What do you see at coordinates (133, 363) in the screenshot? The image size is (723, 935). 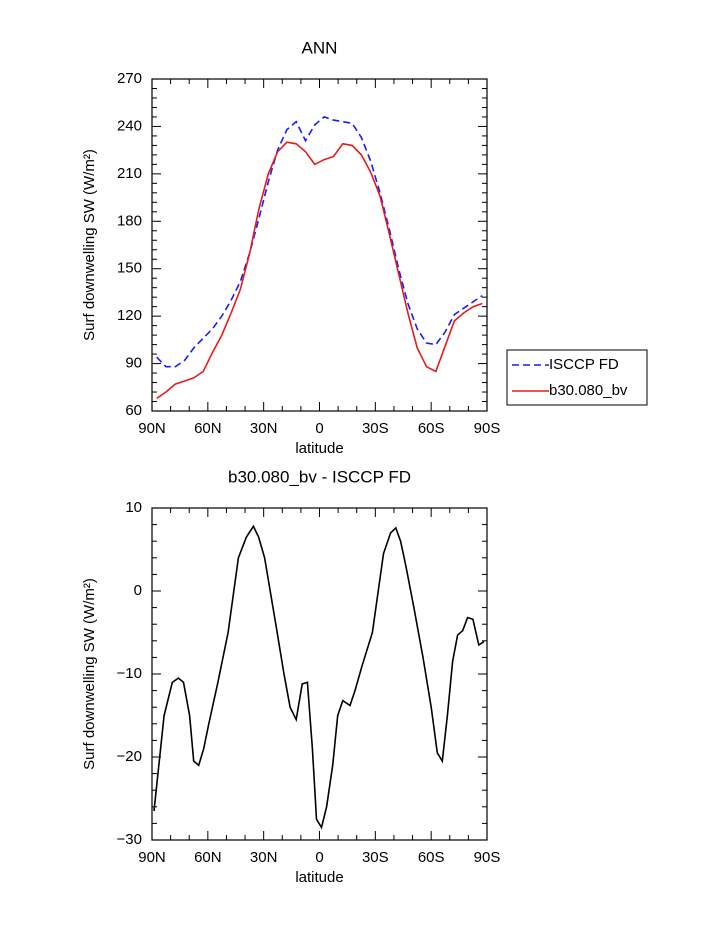 I see `y-tick-label: 90` at bounding box center [133, 363].